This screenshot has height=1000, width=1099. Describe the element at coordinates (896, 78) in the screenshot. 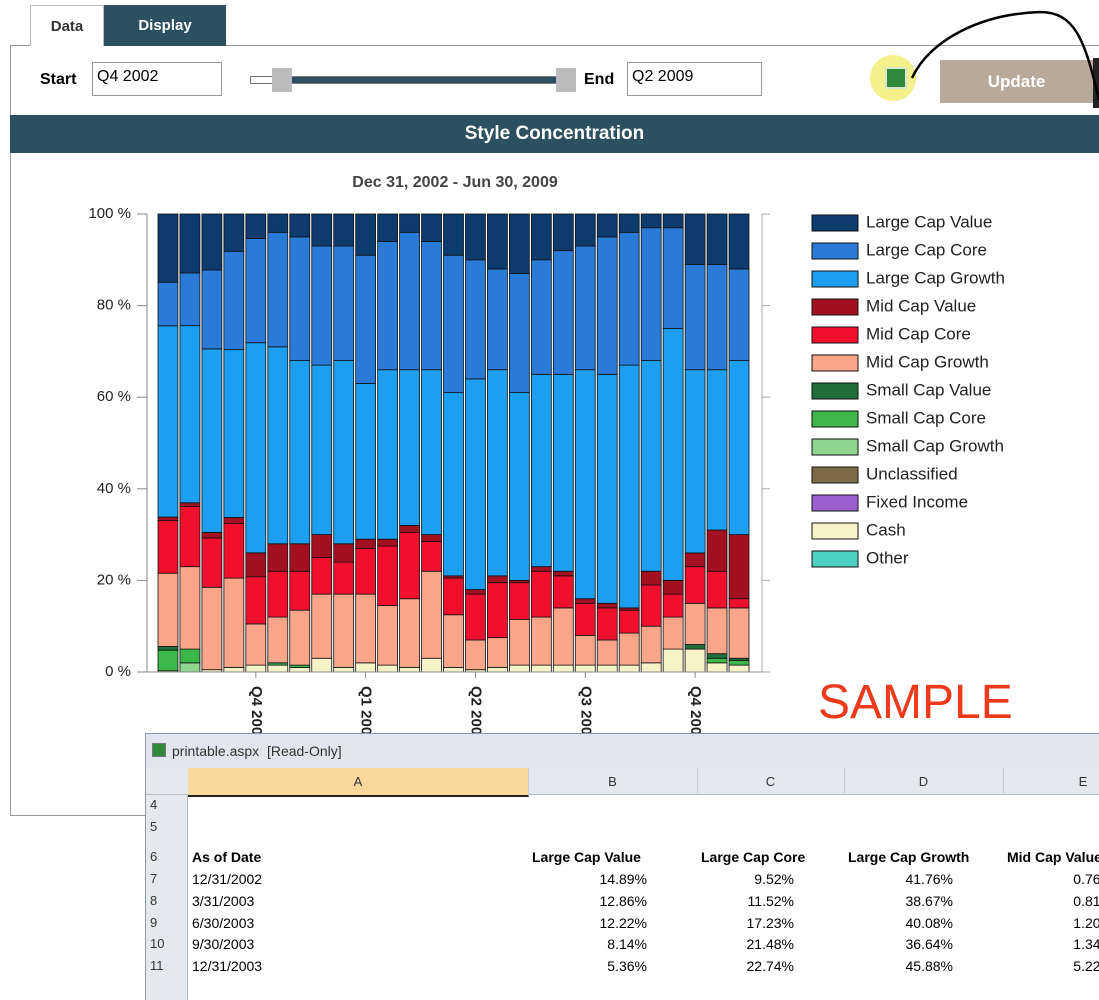

I see `excel-icon` at that location.